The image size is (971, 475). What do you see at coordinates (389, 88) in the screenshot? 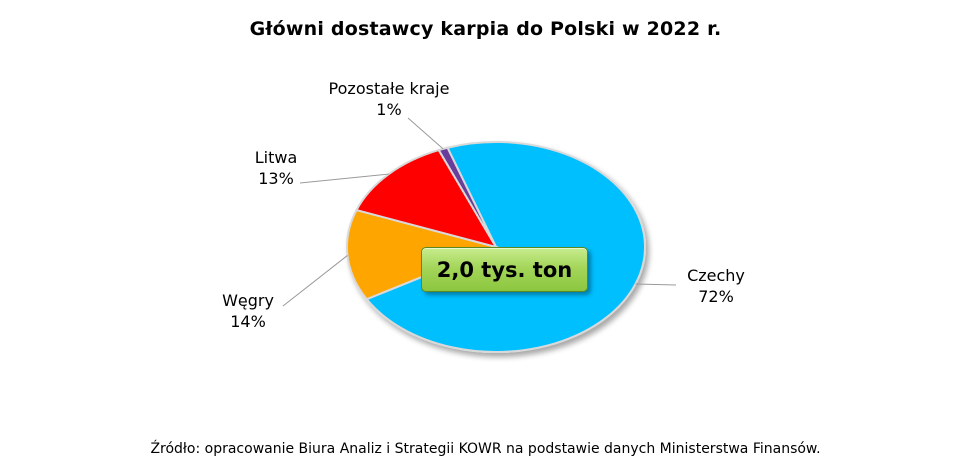
I see `slice-label-pozostale-kraje: Pozostałe kraje` at bounding box center [389, 88].